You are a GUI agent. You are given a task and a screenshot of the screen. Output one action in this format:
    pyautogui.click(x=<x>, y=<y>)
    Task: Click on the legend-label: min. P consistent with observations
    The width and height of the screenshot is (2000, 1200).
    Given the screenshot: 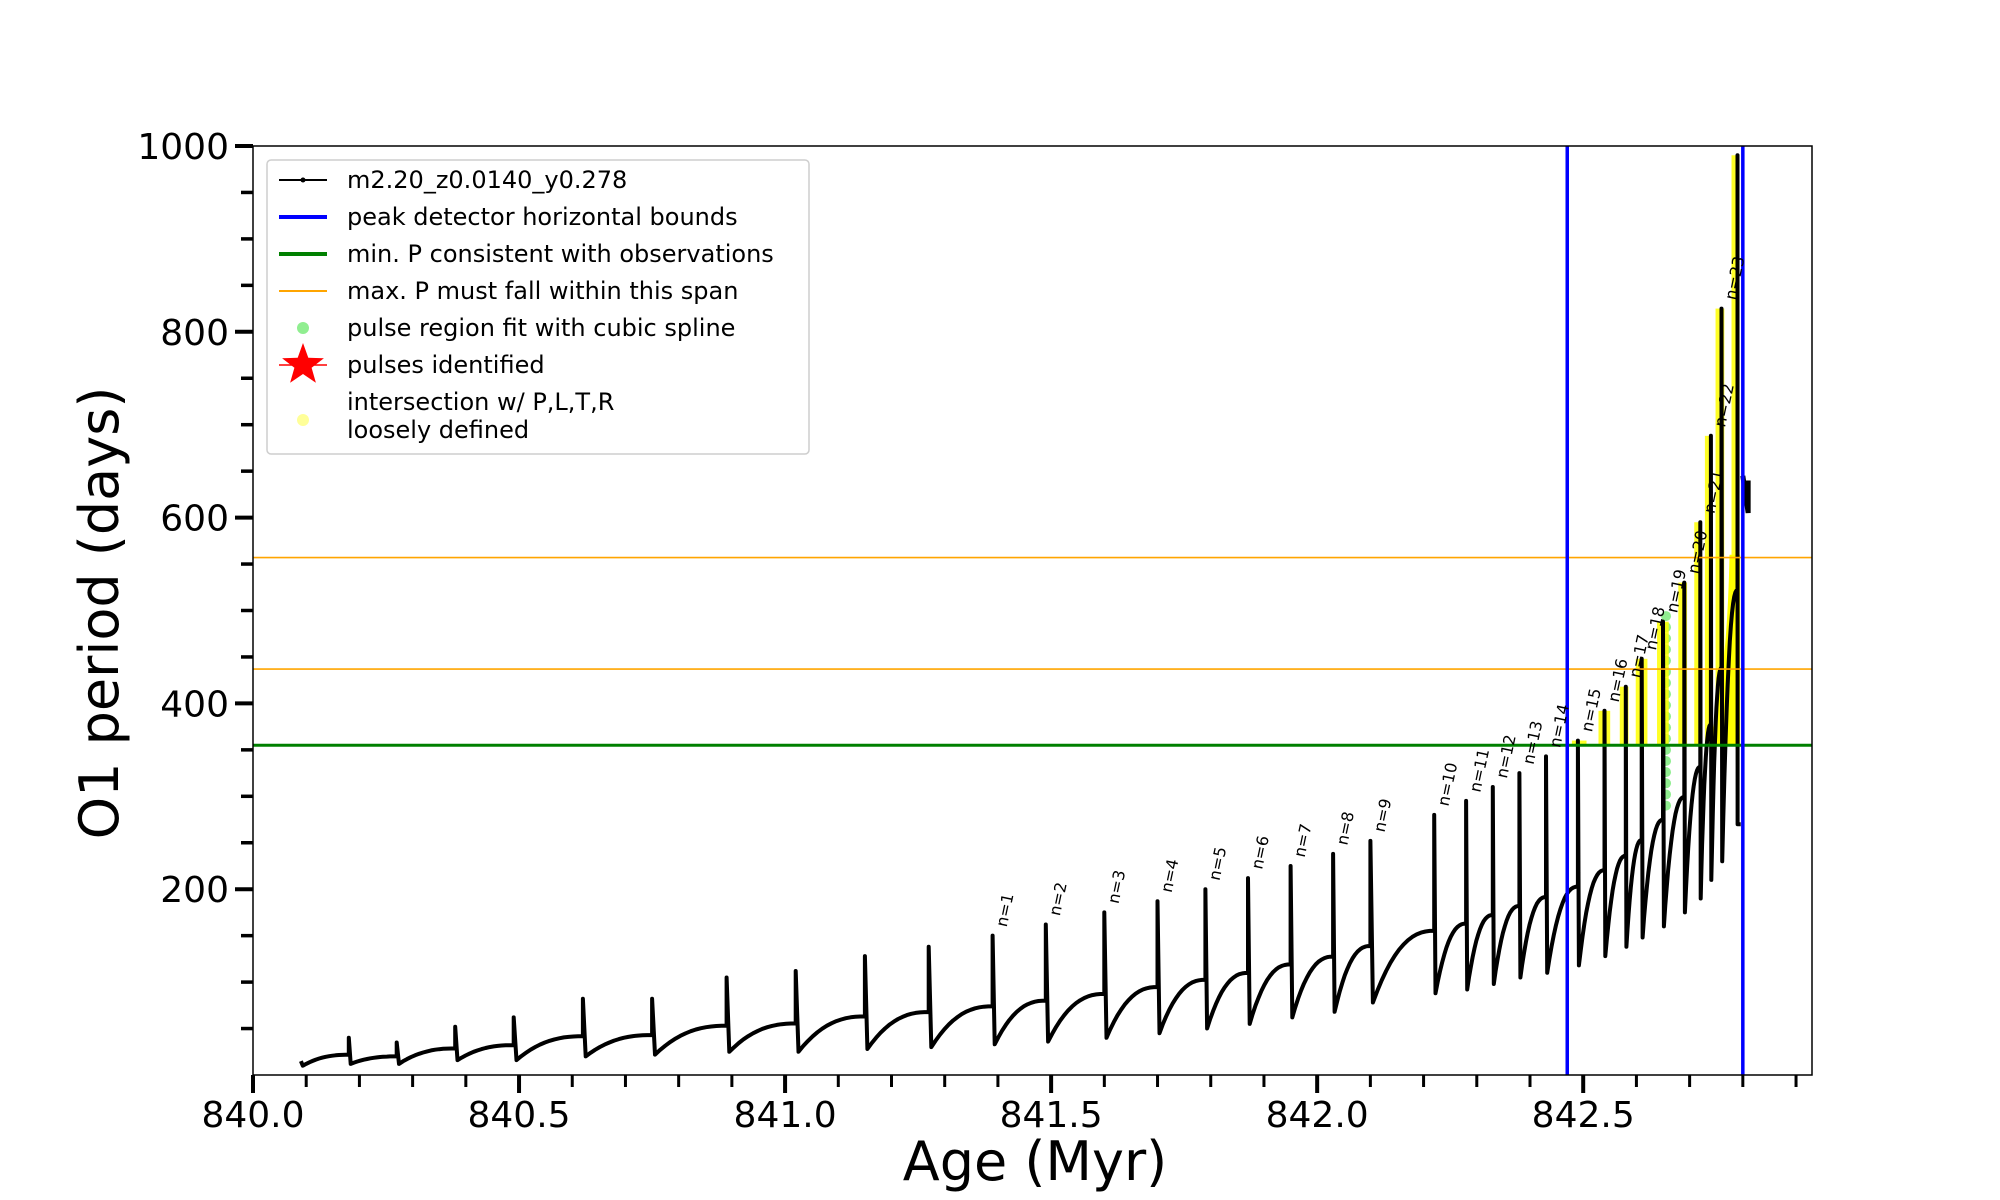 What is the action you would take?
    pyautogui.click(x=560, y=254)
    